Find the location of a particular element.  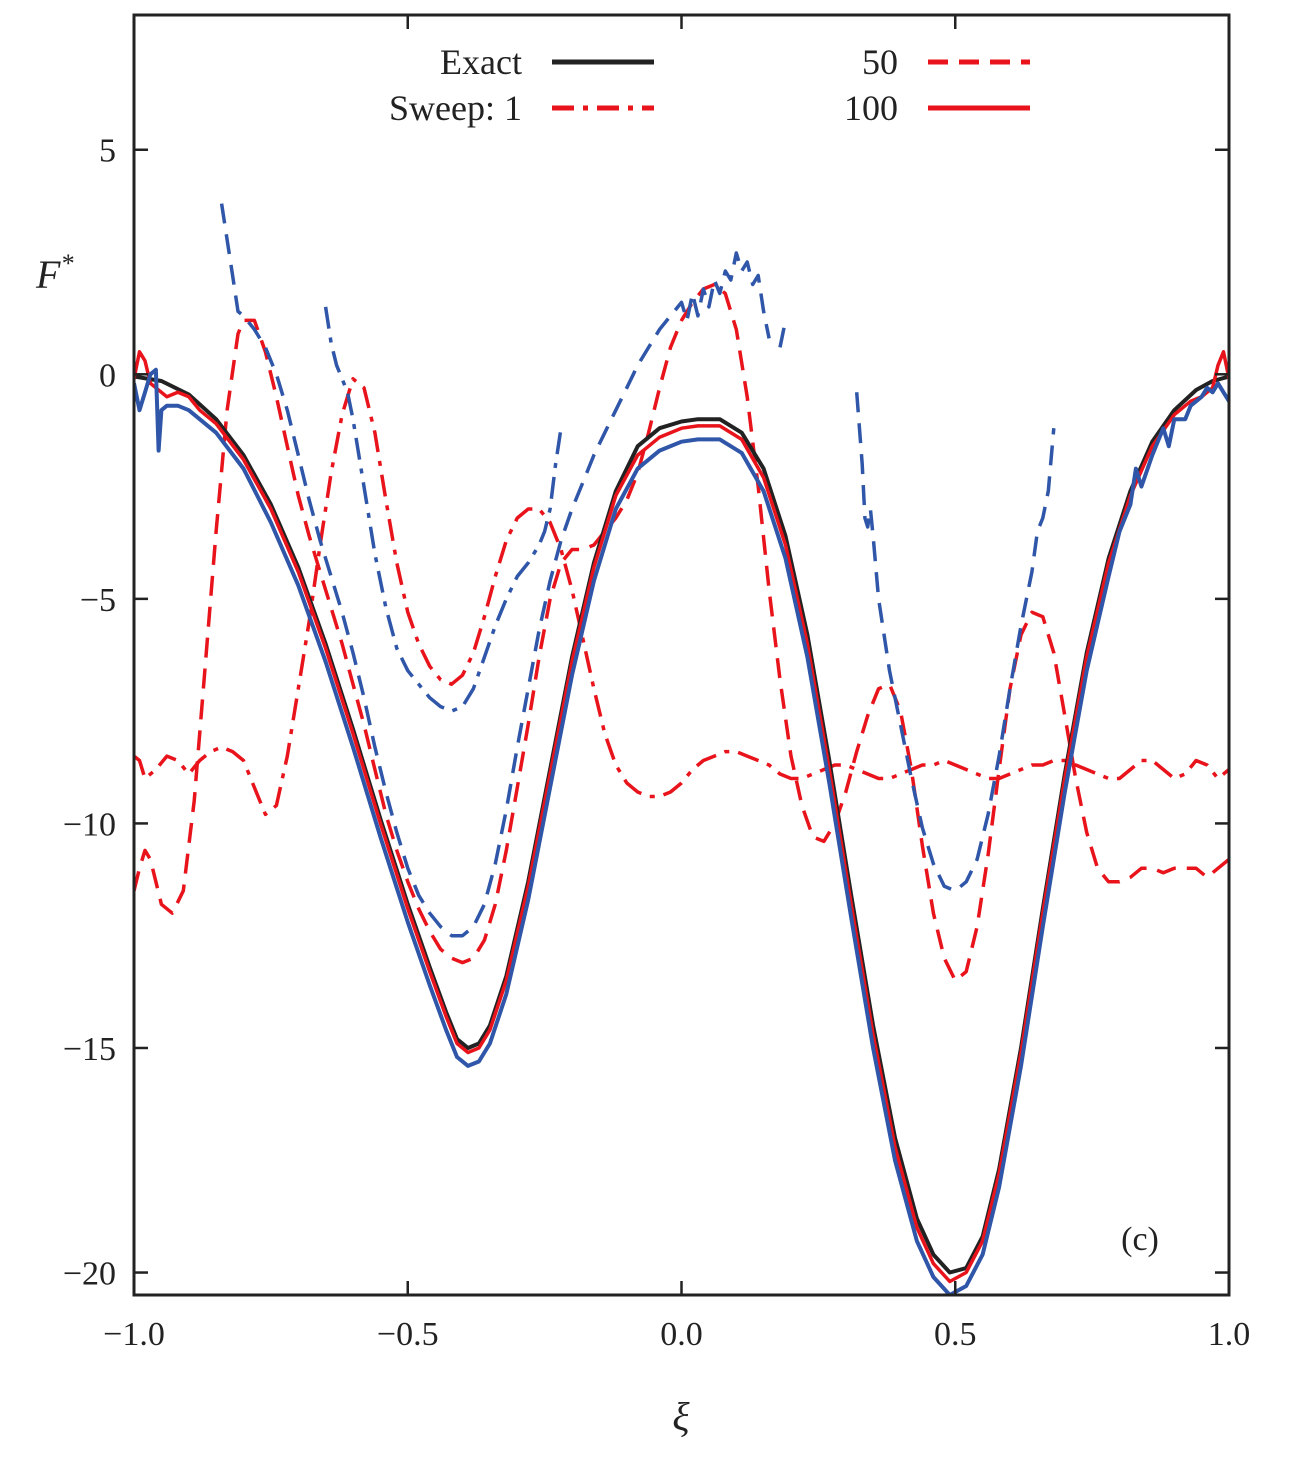

series-sweep-1-blue is located at coordinates (443, 509).